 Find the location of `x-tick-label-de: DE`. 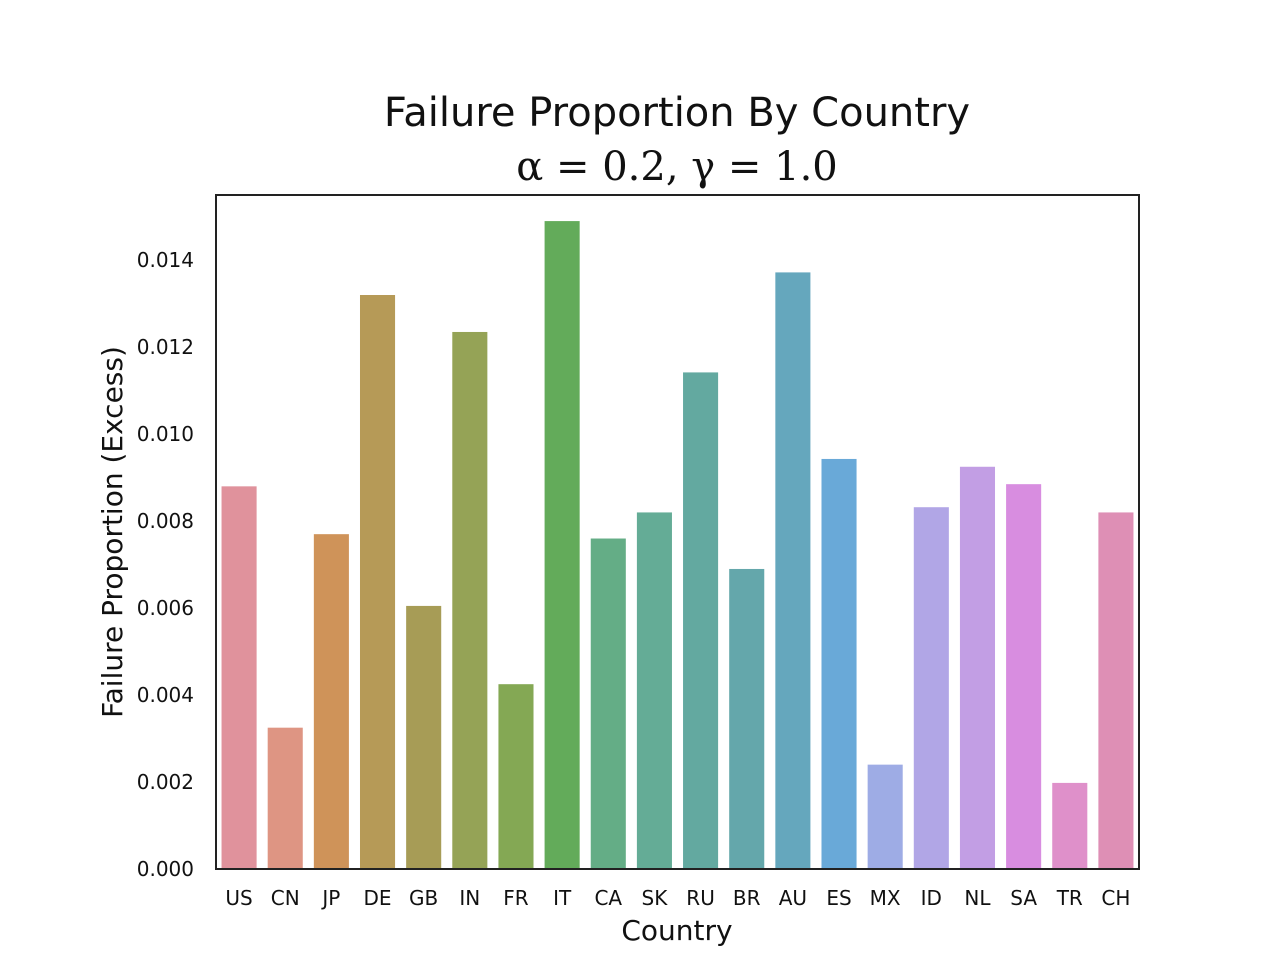

x-tick-label-de: DE is located at coordinates (377, 898).